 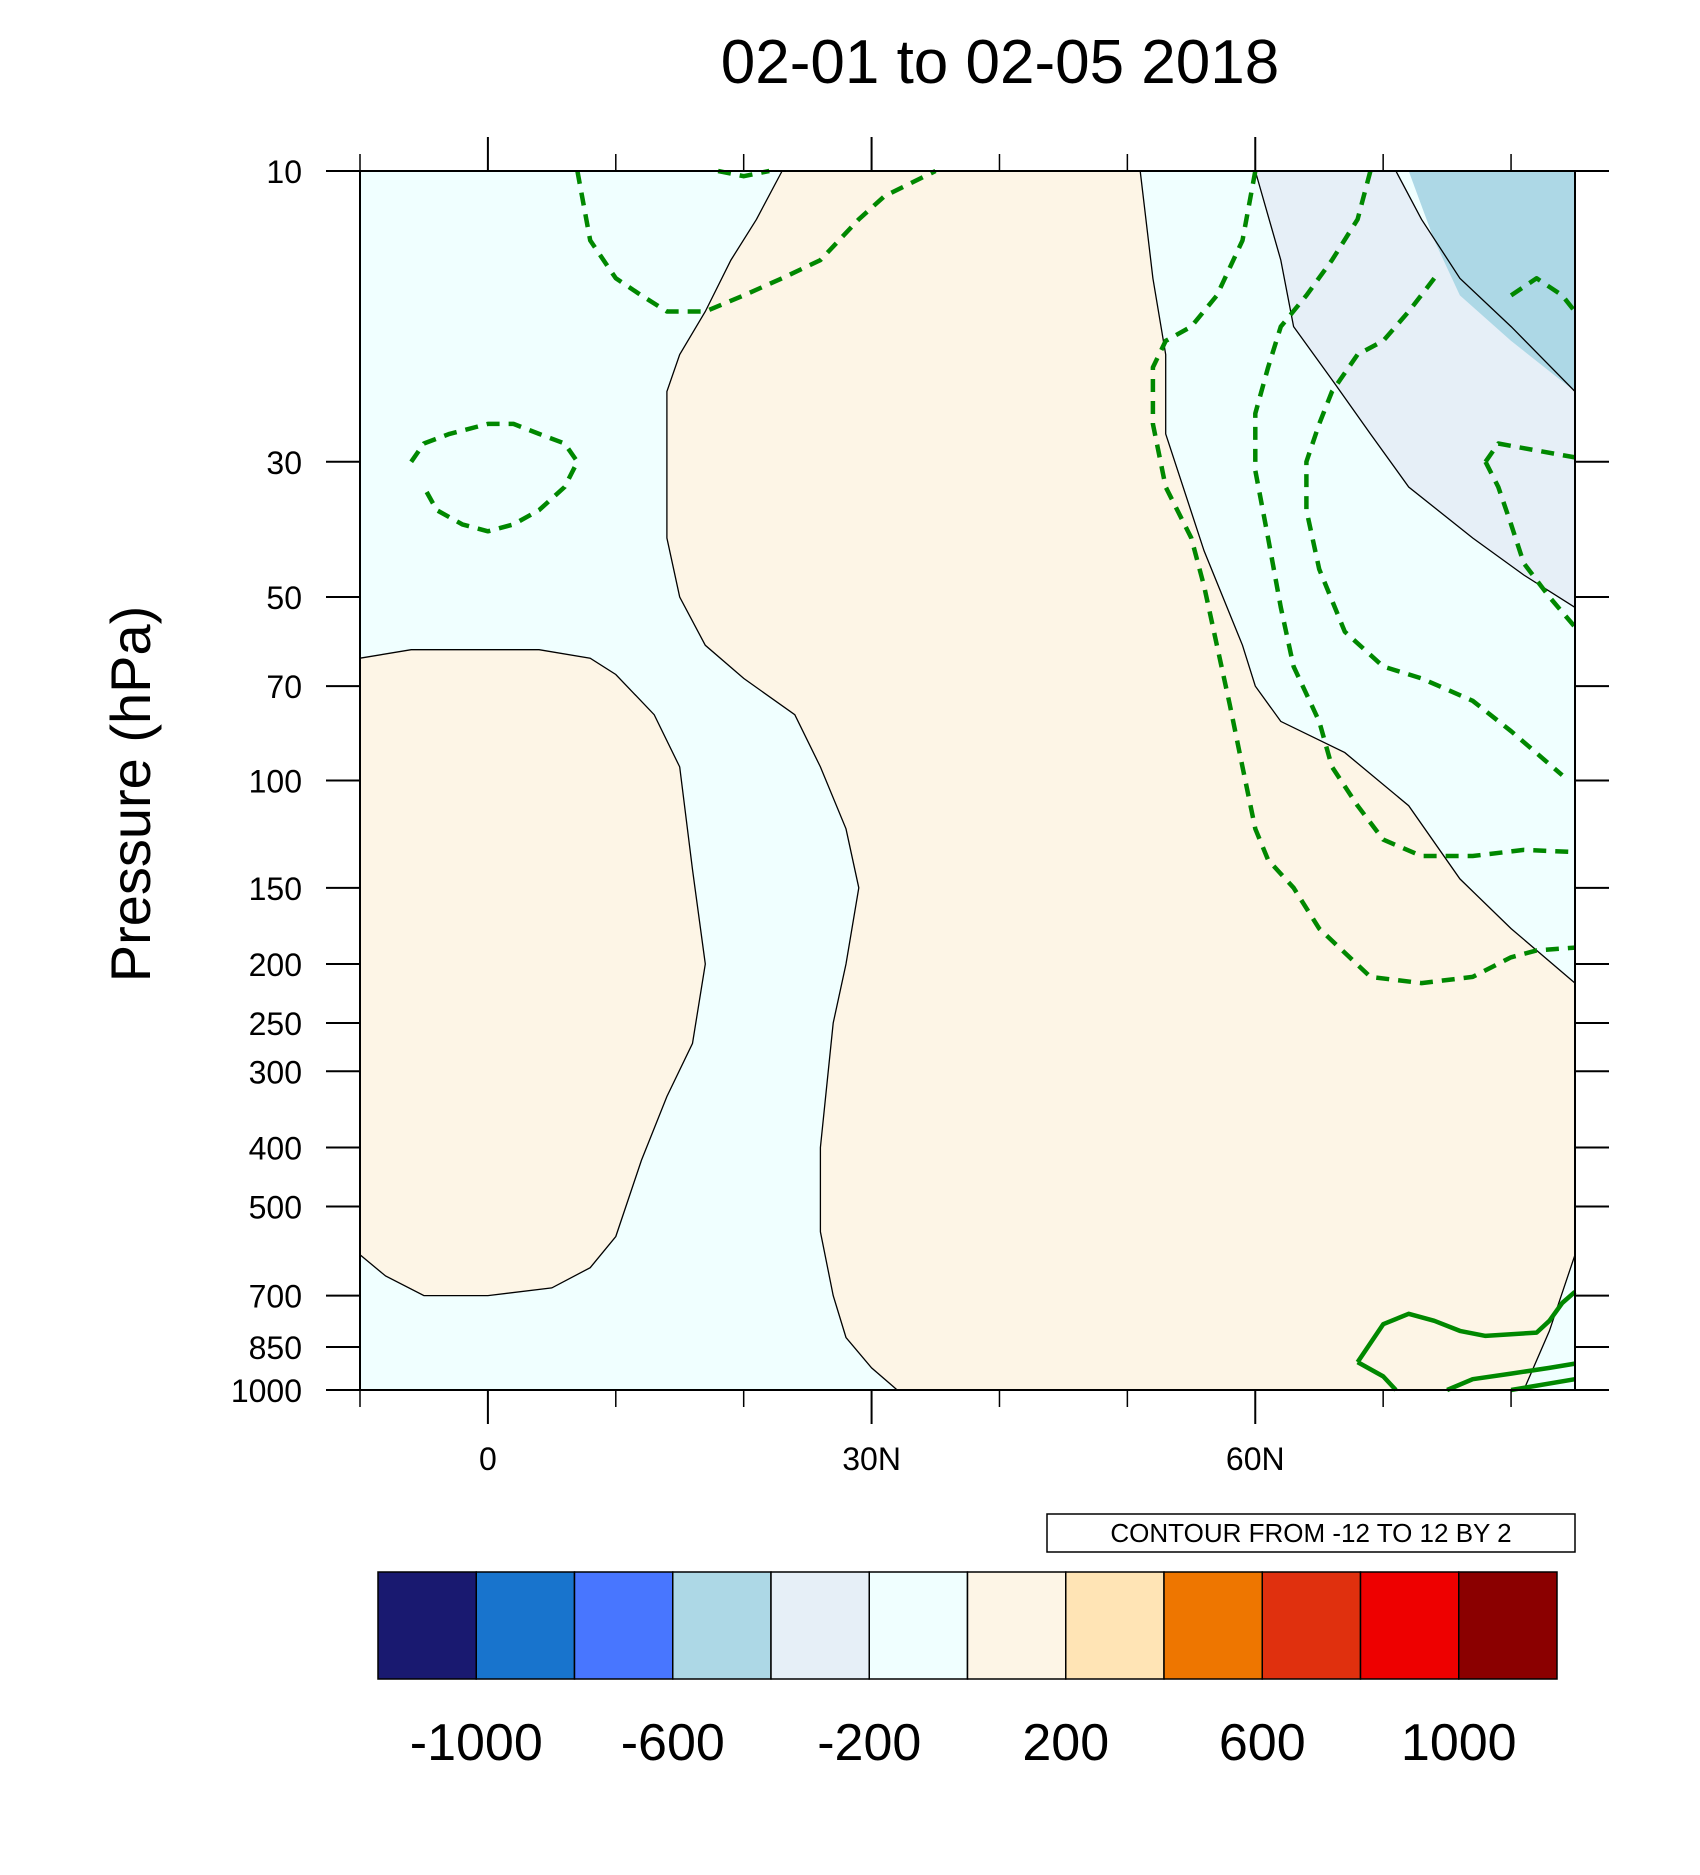 I want to click on y-tick-label-11: 700, so click(x=275, y=1297).